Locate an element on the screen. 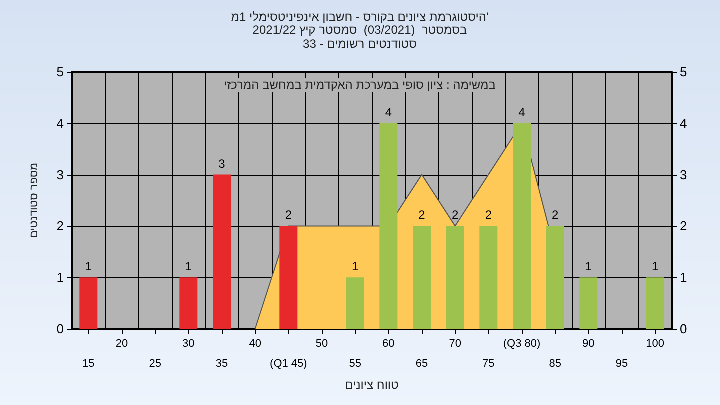 The width and height of the screenshot is (720, 405). y-tick-label: 1 is located at coordinates (60, 278).